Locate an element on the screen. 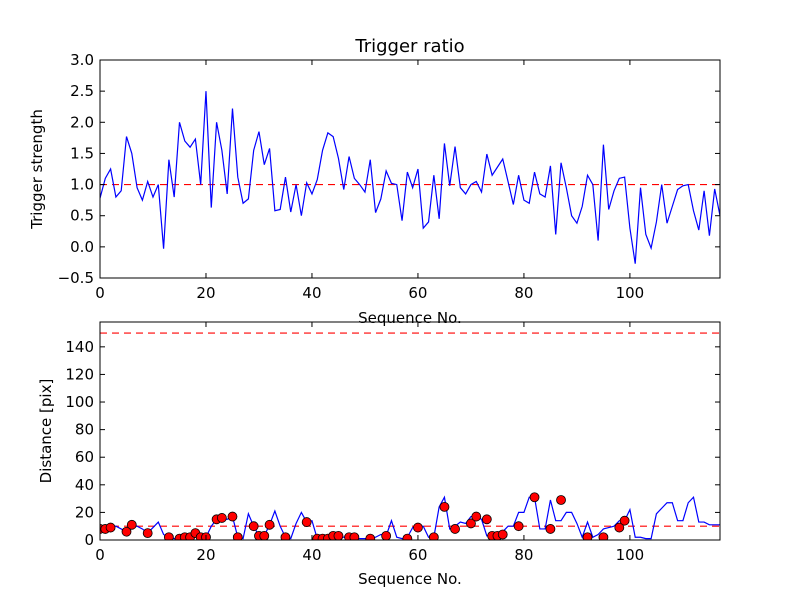  top-x-tick-label: 80 is located at coordinates (523, 293).